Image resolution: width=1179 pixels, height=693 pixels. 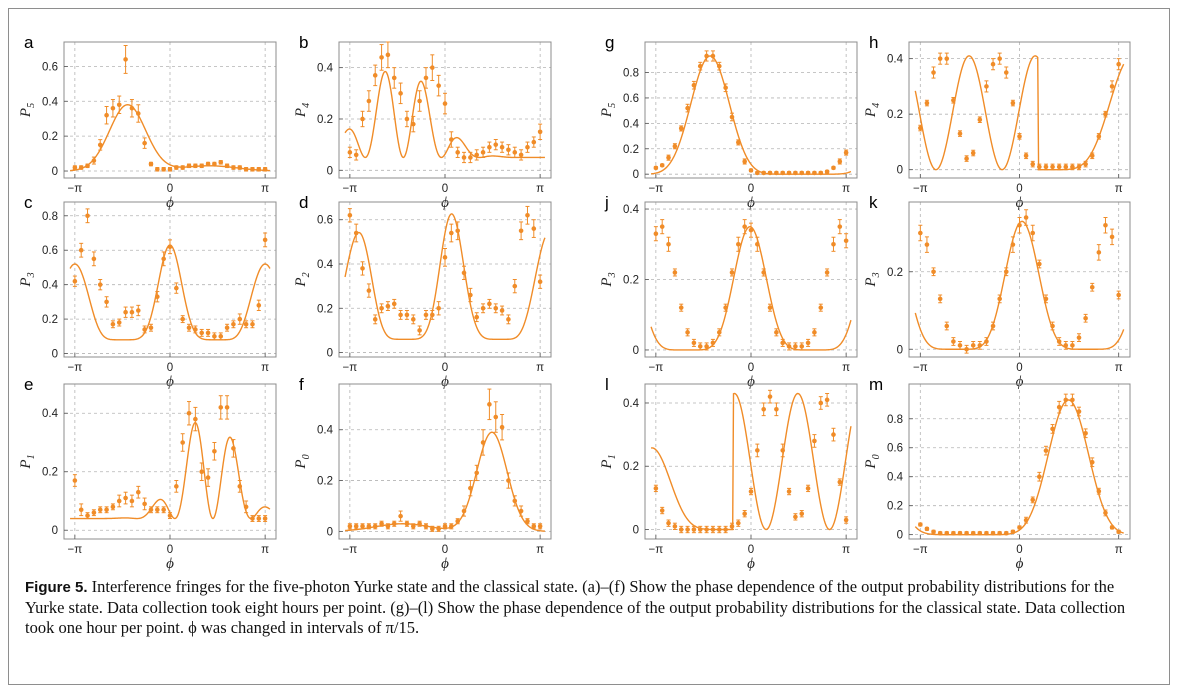 I want to click on panel-letter: a, so click(x=29, y=42).